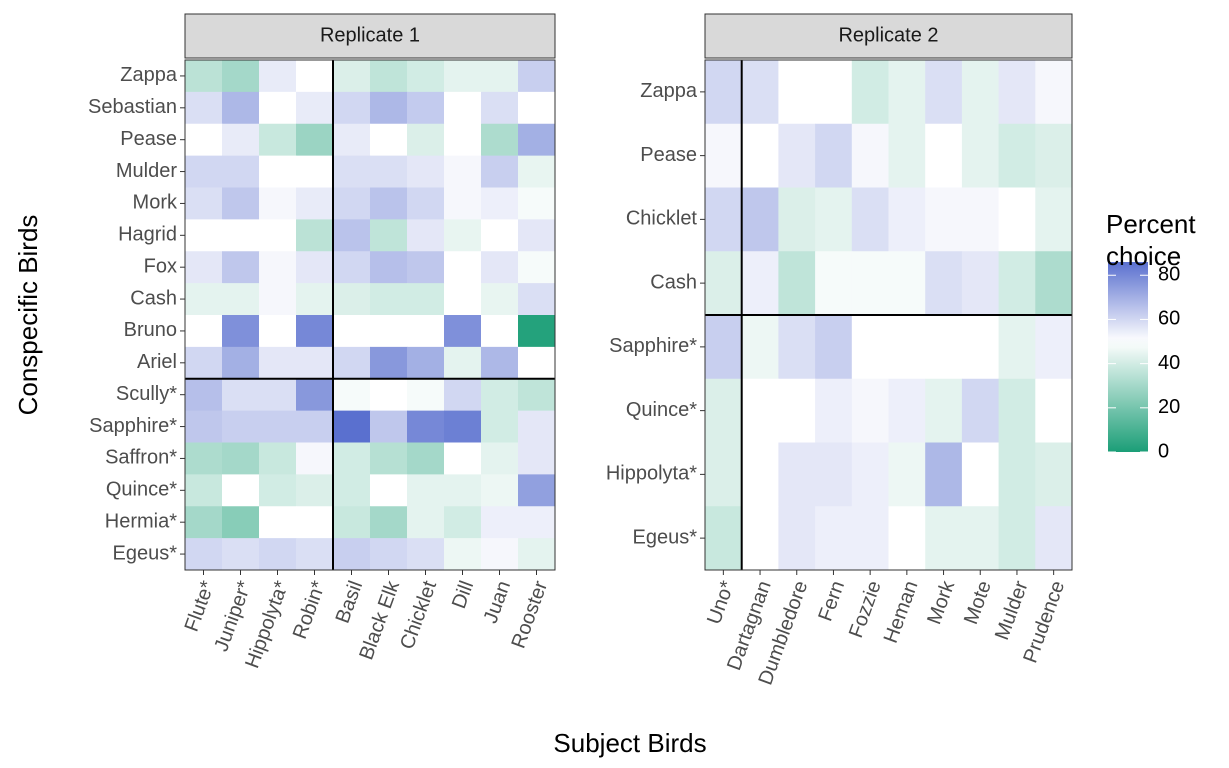 This screenshot has height=768, width=1229. What do you see at coordinates (668, 155) in the screenshot?
I see `y-tick-label: Pease` at bounding box center [668, 155].